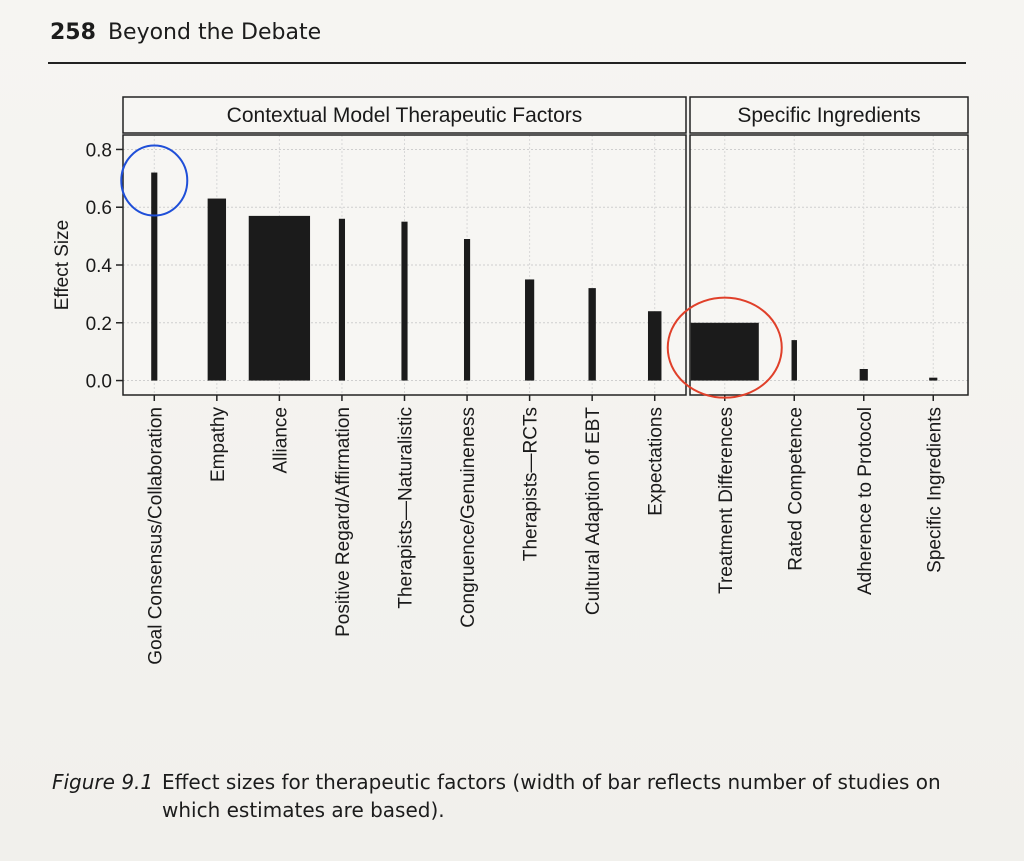 The width and height of the screenshot is (1024, 861). What do you see at coordinates (62, 265) in the screenshot?
I see `y-axis-label: Effect Size` at bounding box center [62, 265].